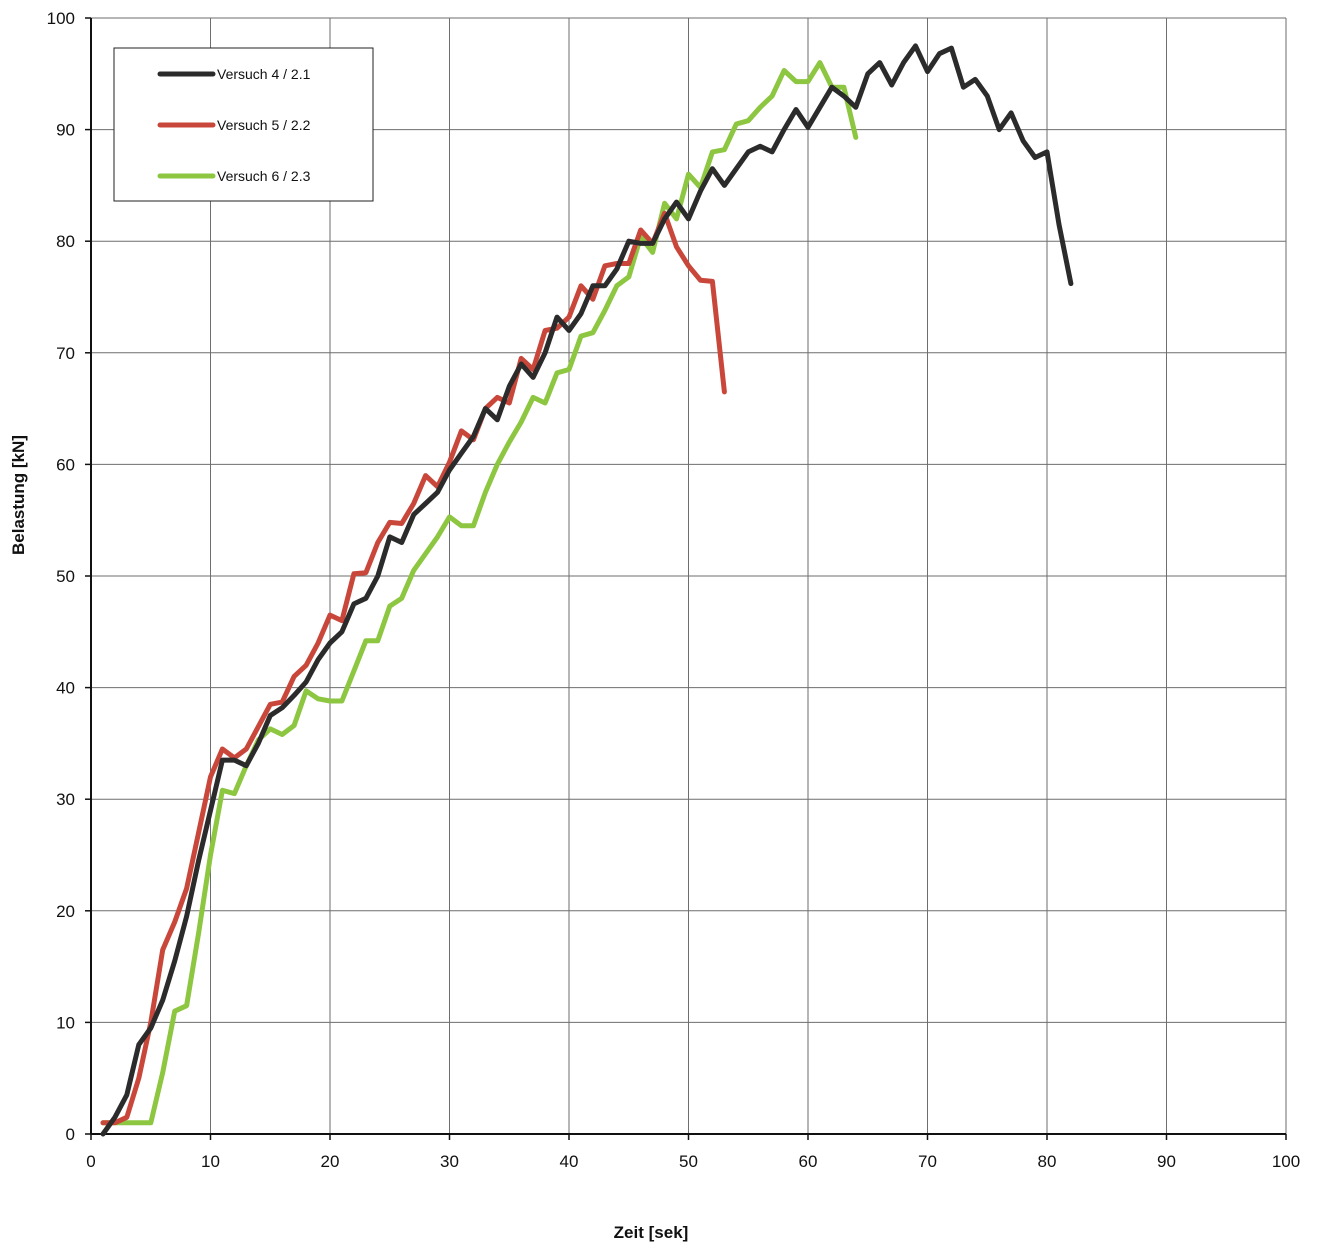 This screenshot has width=1319, height=1253. What do you see at coordinates (18, 495) in the screenshot?
I see `y-axis-title: Belastung [kN]` at bounding box center [18, 495].